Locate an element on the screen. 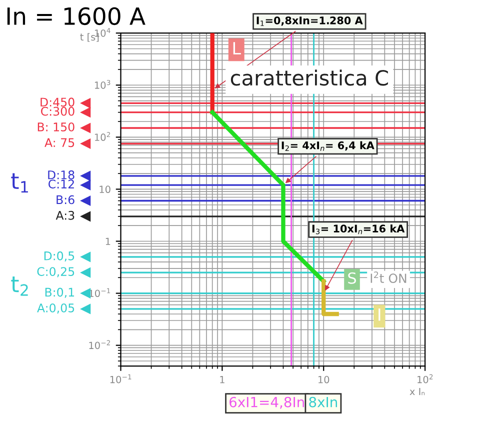 Image resolution: width=483 pixels, height=441 pixels. ref-line-label: 6xI1=4,8In is located at coordinates (267, 402).